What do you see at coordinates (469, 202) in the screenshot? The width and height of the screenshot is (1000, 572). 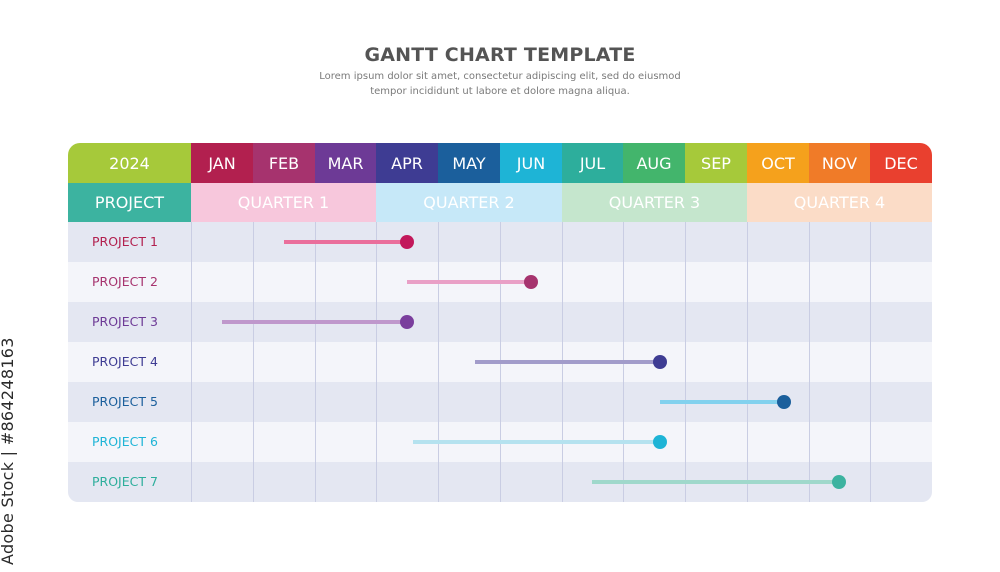 I see `quarter-header-2: QUARTER 2` at bounding box center [469, 202].